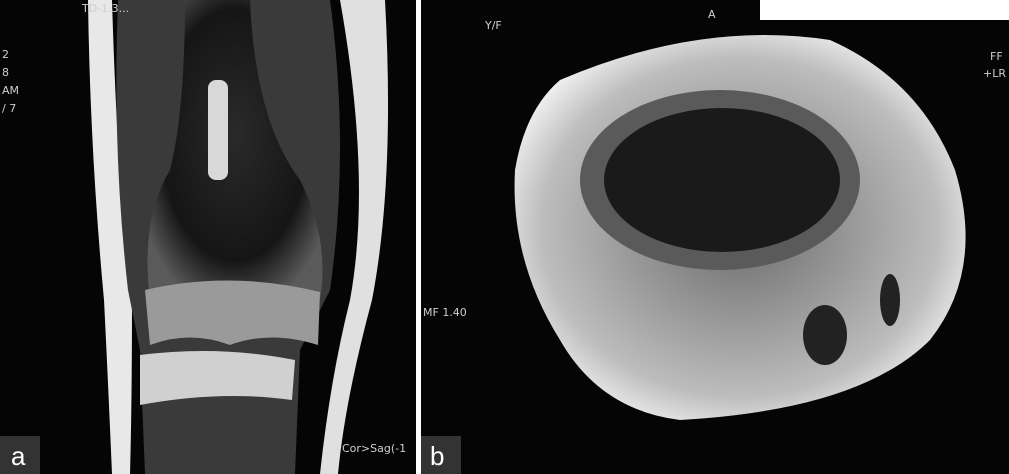 This screenshot has width=1009, height=474. I want to click on marrow-signal, so click(218, 130).